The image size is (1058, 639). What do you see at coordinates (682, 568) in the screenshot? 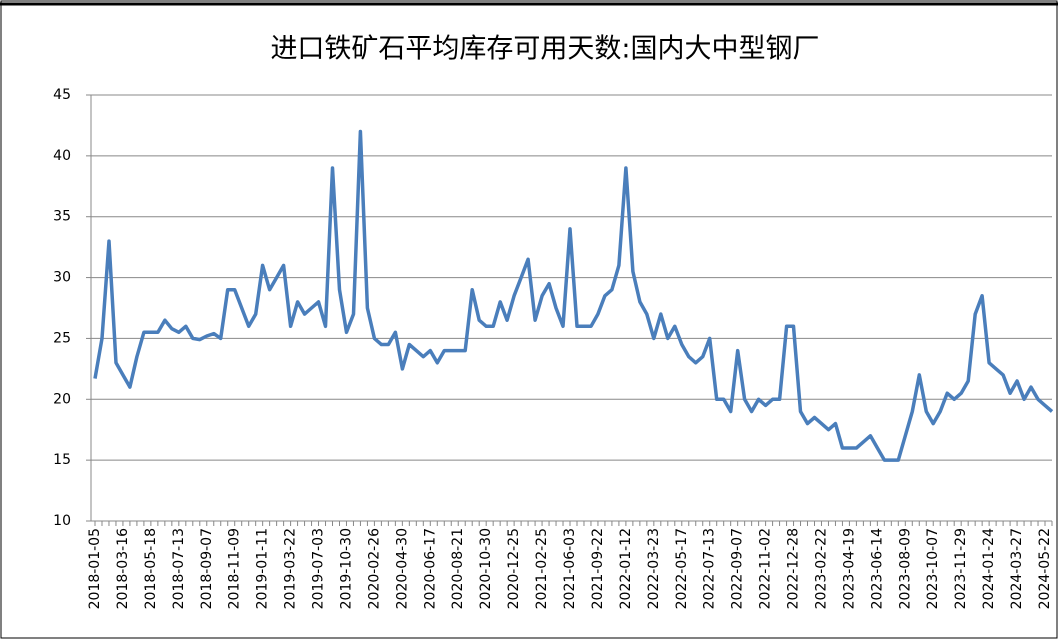
I see `x-tick-label: 2022-05-17` at bounding box center [682, 568].